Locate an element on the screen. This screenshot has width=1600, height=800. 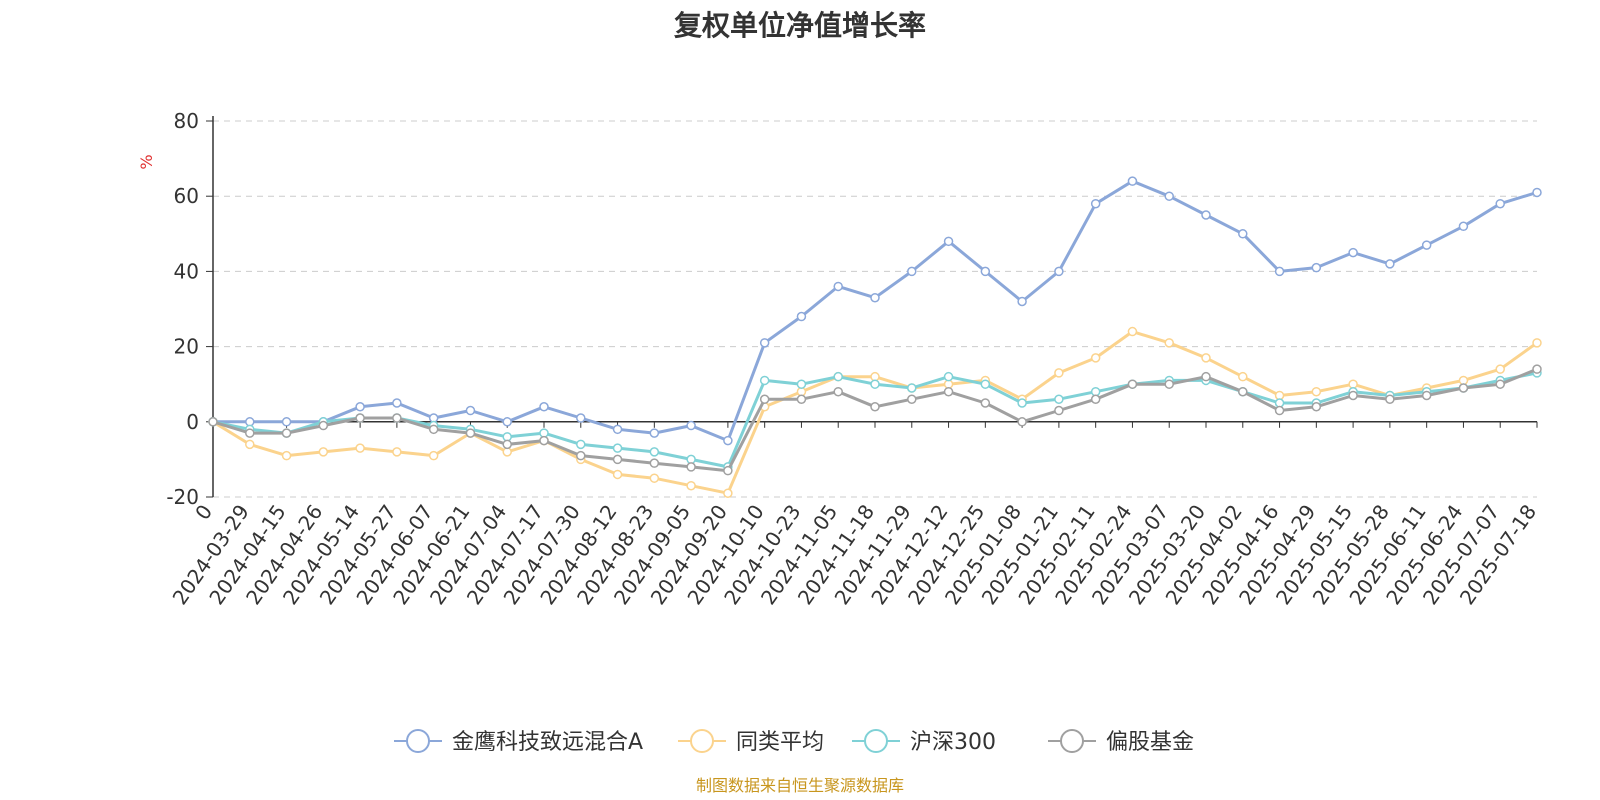
legend-label-0: 金鹰科技致远混合A is located at coordinates (547, 742).